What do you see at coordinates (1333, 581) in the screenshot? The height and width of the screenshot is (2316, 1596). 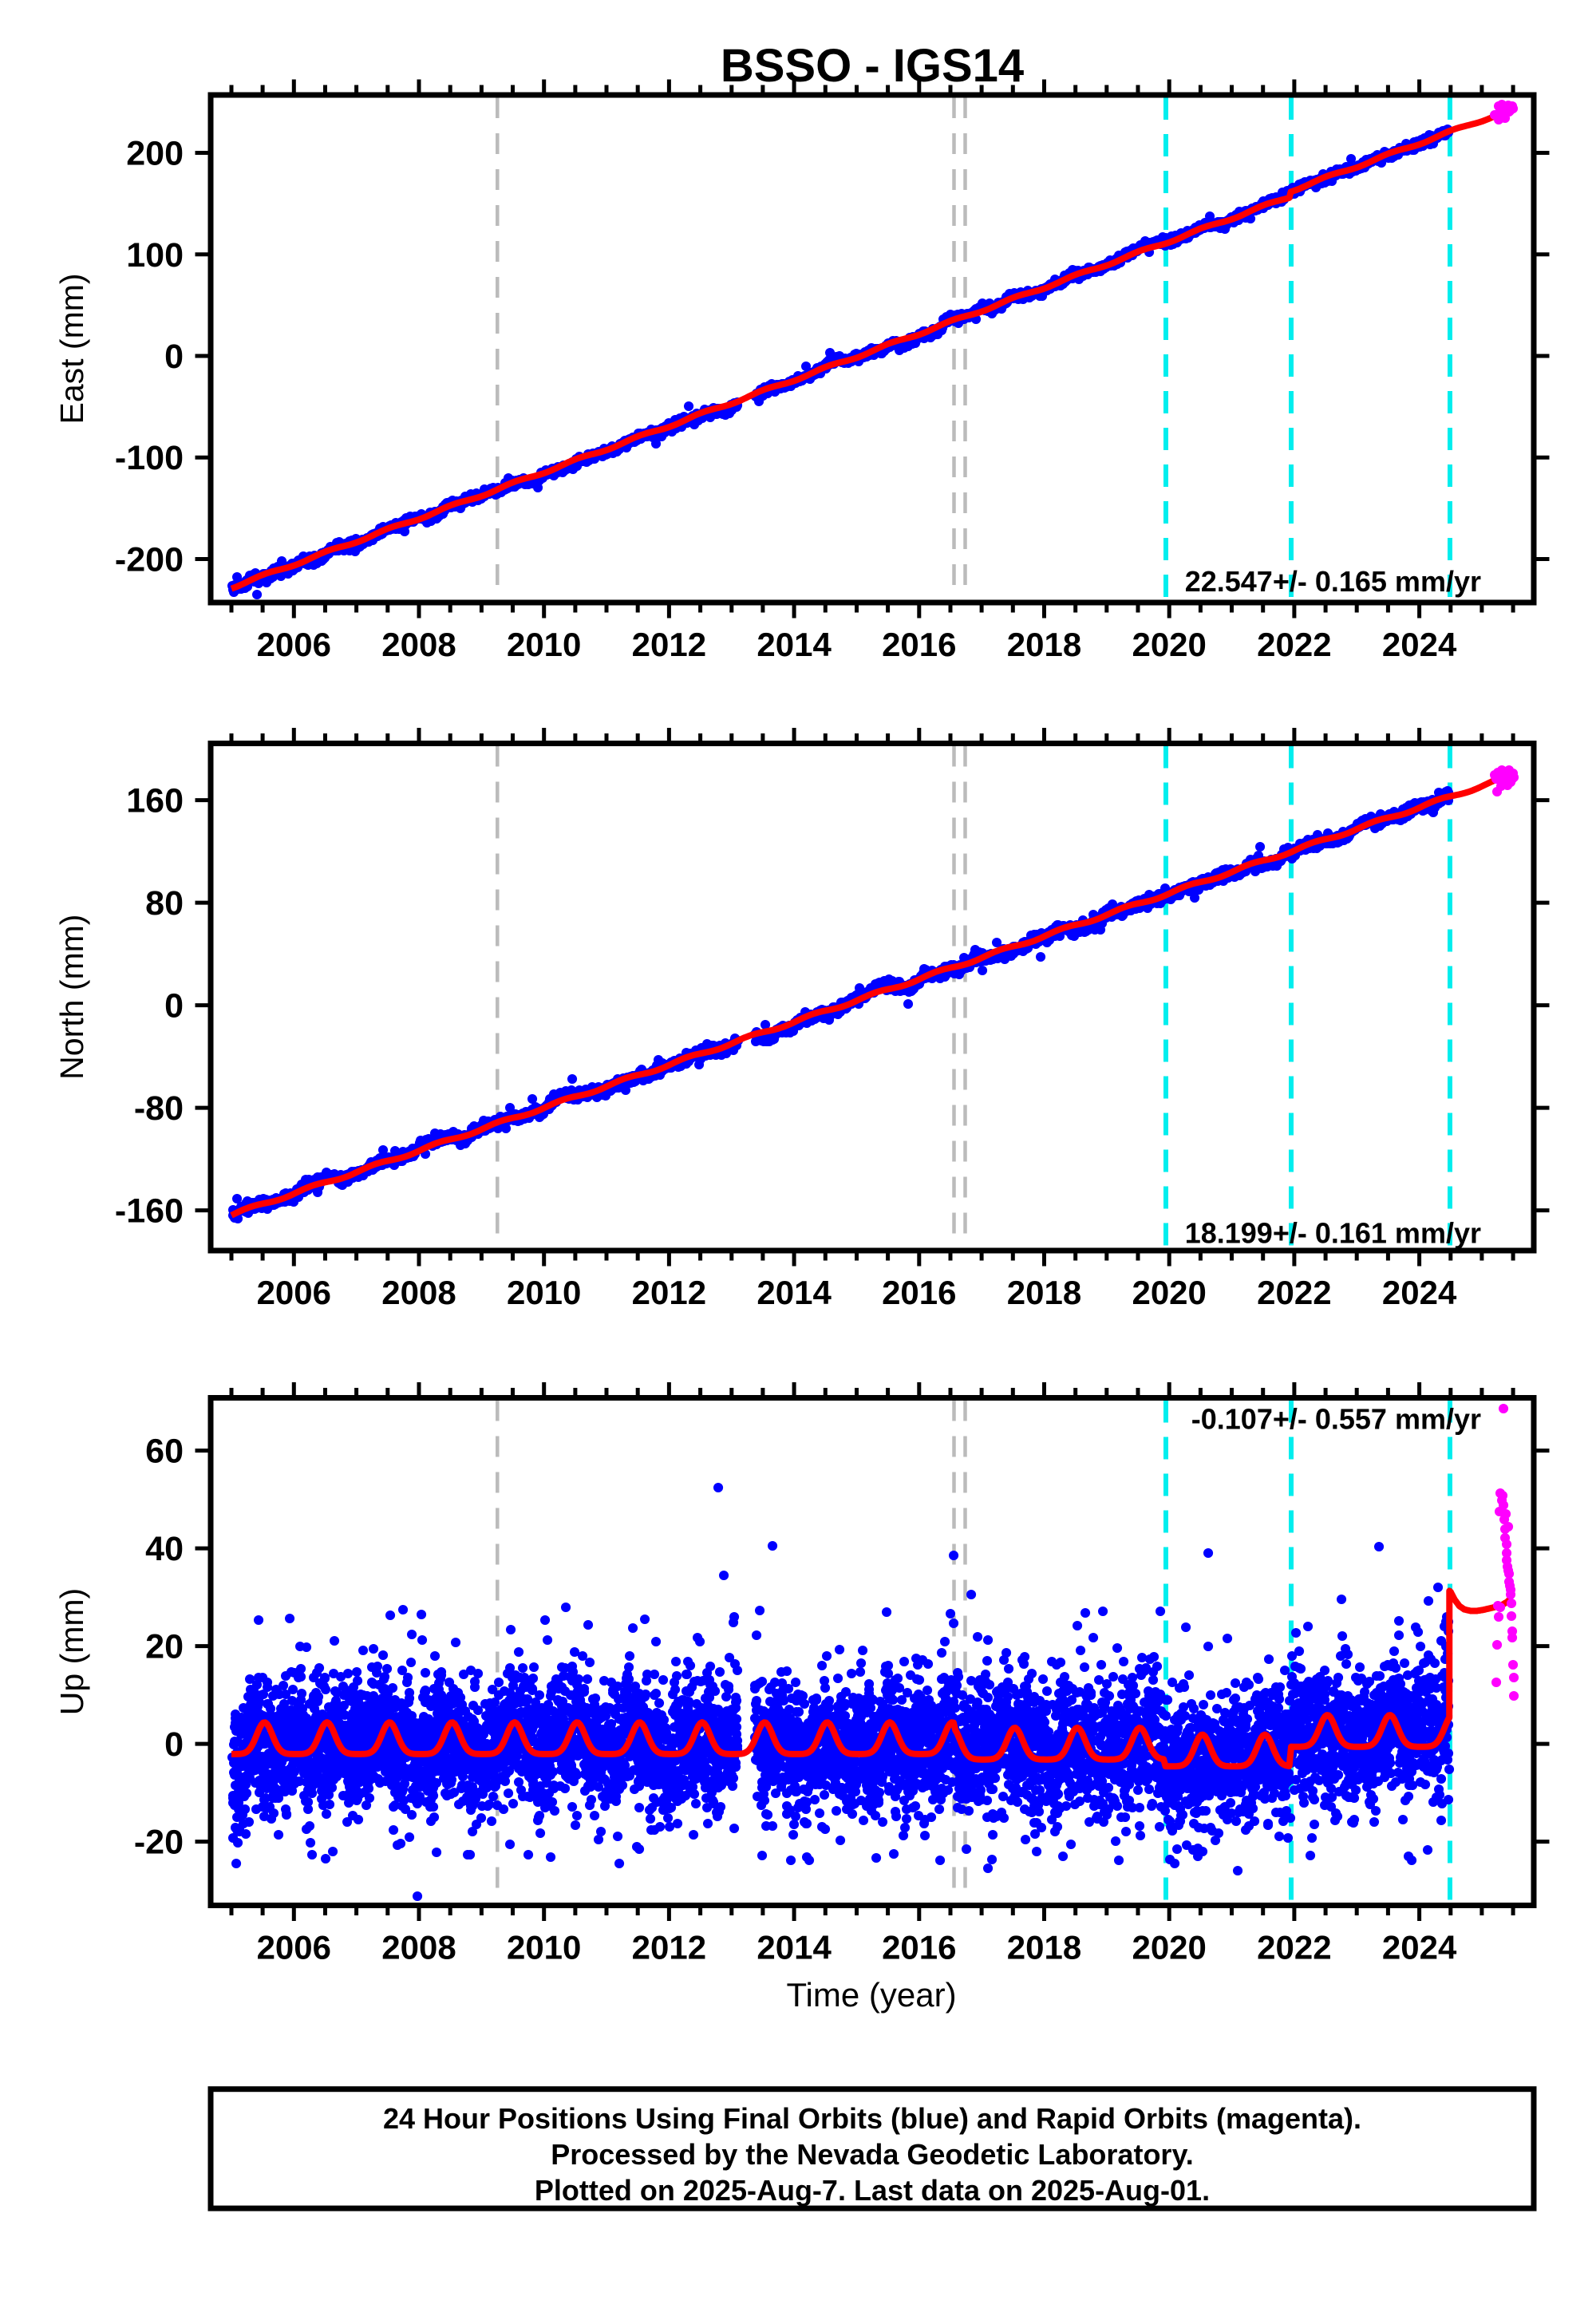 I see `svg-text: 22.547+/- 0.165 mm/yr` at bounding box center [1333, 581].